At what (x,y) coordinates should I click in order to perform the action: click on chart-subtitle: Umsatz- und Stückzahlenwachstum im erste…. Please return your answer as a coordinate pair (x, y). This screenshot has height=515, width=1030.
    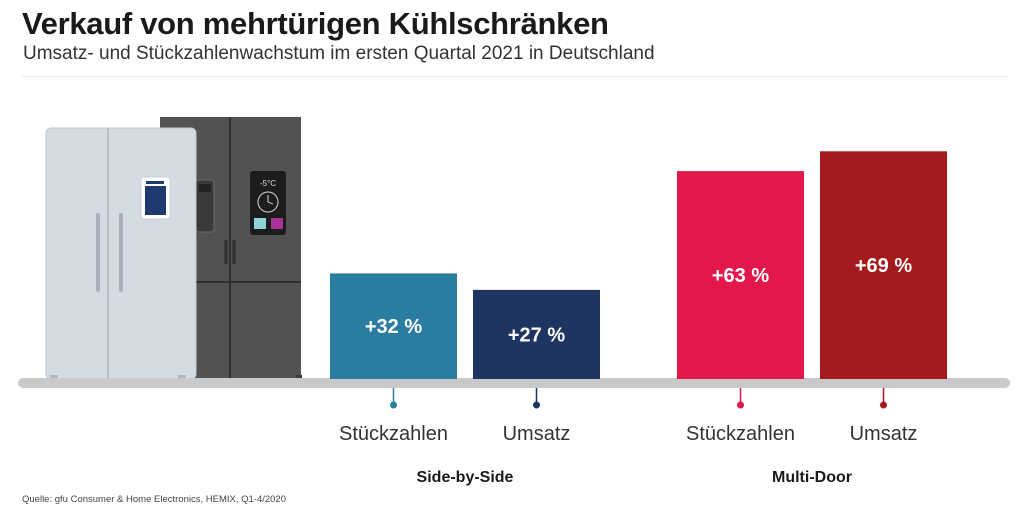
    Looking at the image, I should click on (339, 53).